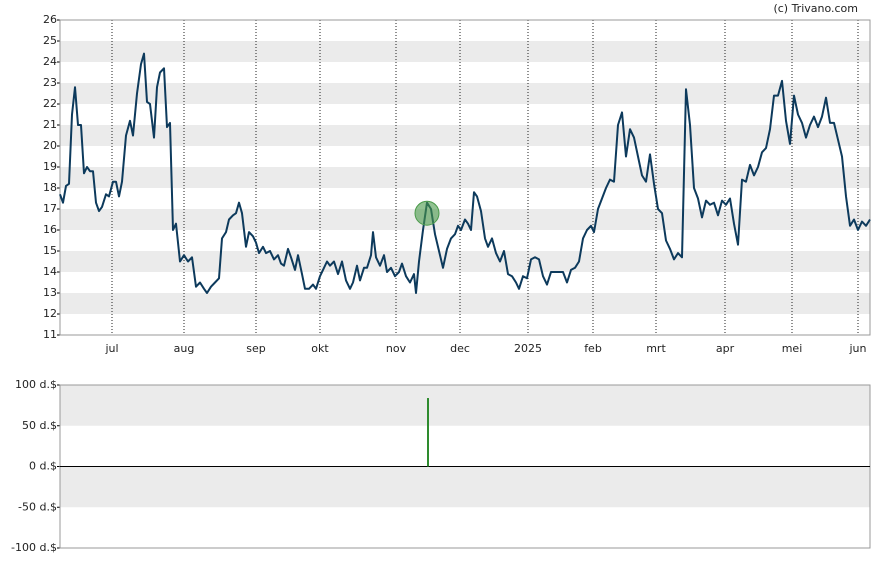 The image size is (888, 565). Describe the element at coordinates (50, 313) in the screenshot. I see `y-tick-label: 12` at that location.